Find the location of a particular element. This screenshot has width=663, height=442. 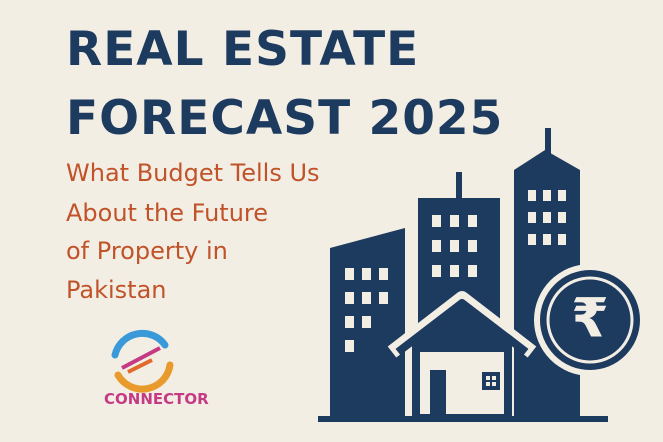

subtitle-line: About the Future is located at coordinates (167, 213).